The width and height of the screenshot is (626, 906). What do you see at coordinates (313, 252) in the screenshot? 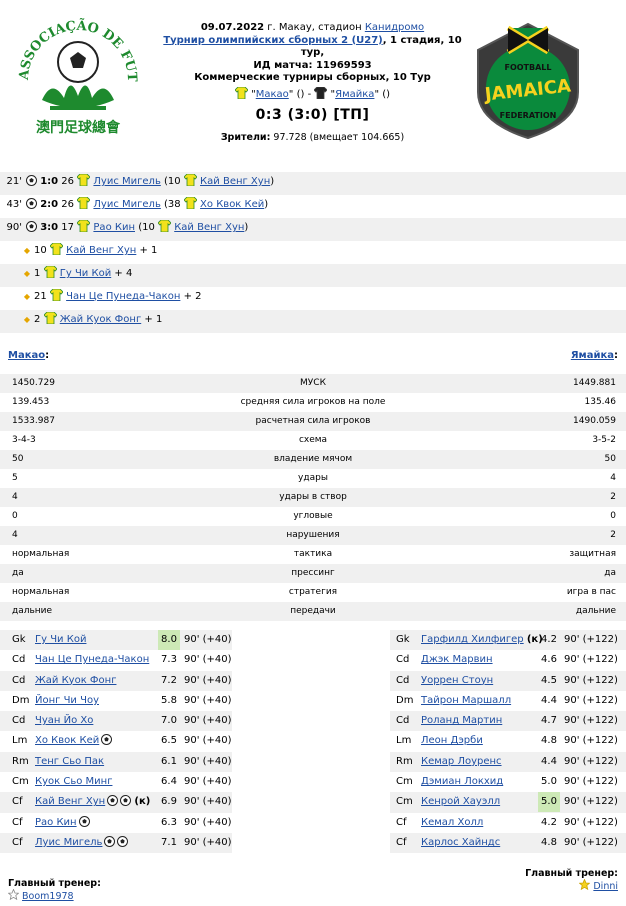
I see `extra-event: ◆ 10 Кай Венг Хун + 1` at bounding box center [313, 252].